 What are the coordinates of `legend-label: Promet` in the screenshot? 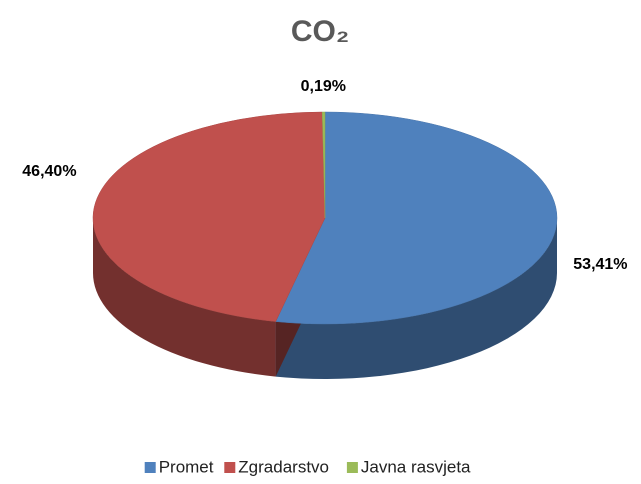 It's located at (186, 466).